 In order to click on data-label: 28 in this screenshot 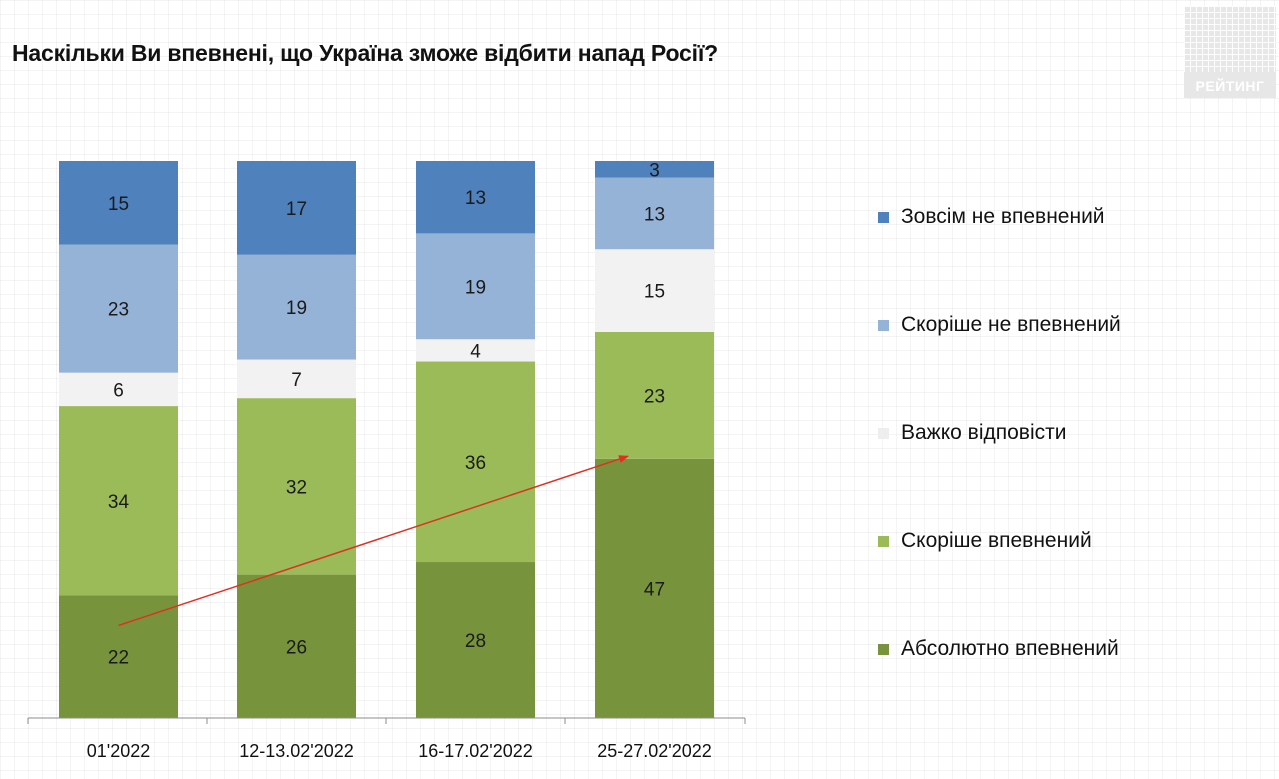, I will do `click(475, 641)`.